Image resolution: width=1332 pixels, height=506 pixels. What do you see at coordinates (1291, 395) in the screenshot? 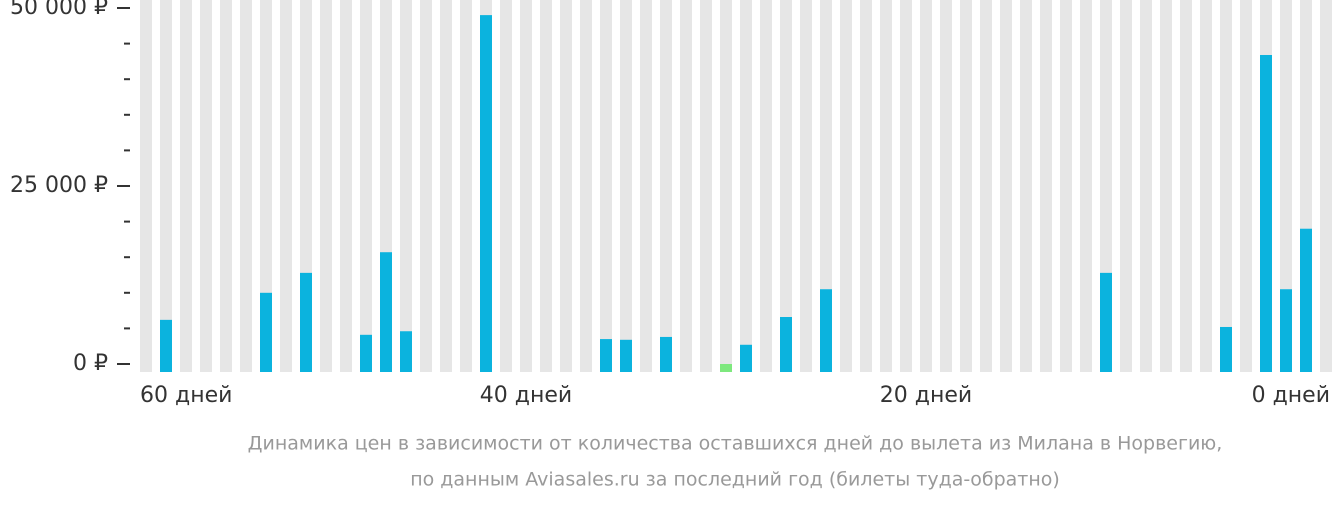
I see `x-tick-label: 0 дней` at bounding box center [1291, 395].